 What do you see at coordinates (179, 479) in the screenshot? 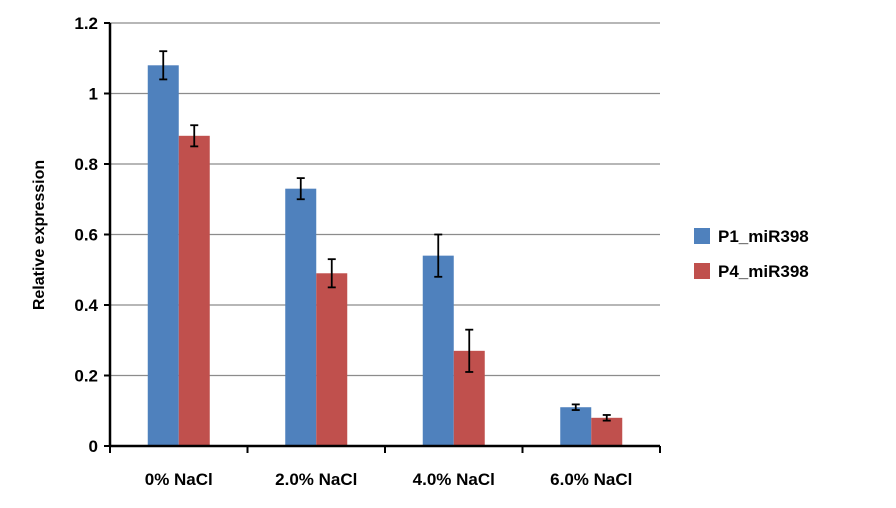
I see `x-tick-label-0: 0% NaCl` at bounding box center [179, 479].